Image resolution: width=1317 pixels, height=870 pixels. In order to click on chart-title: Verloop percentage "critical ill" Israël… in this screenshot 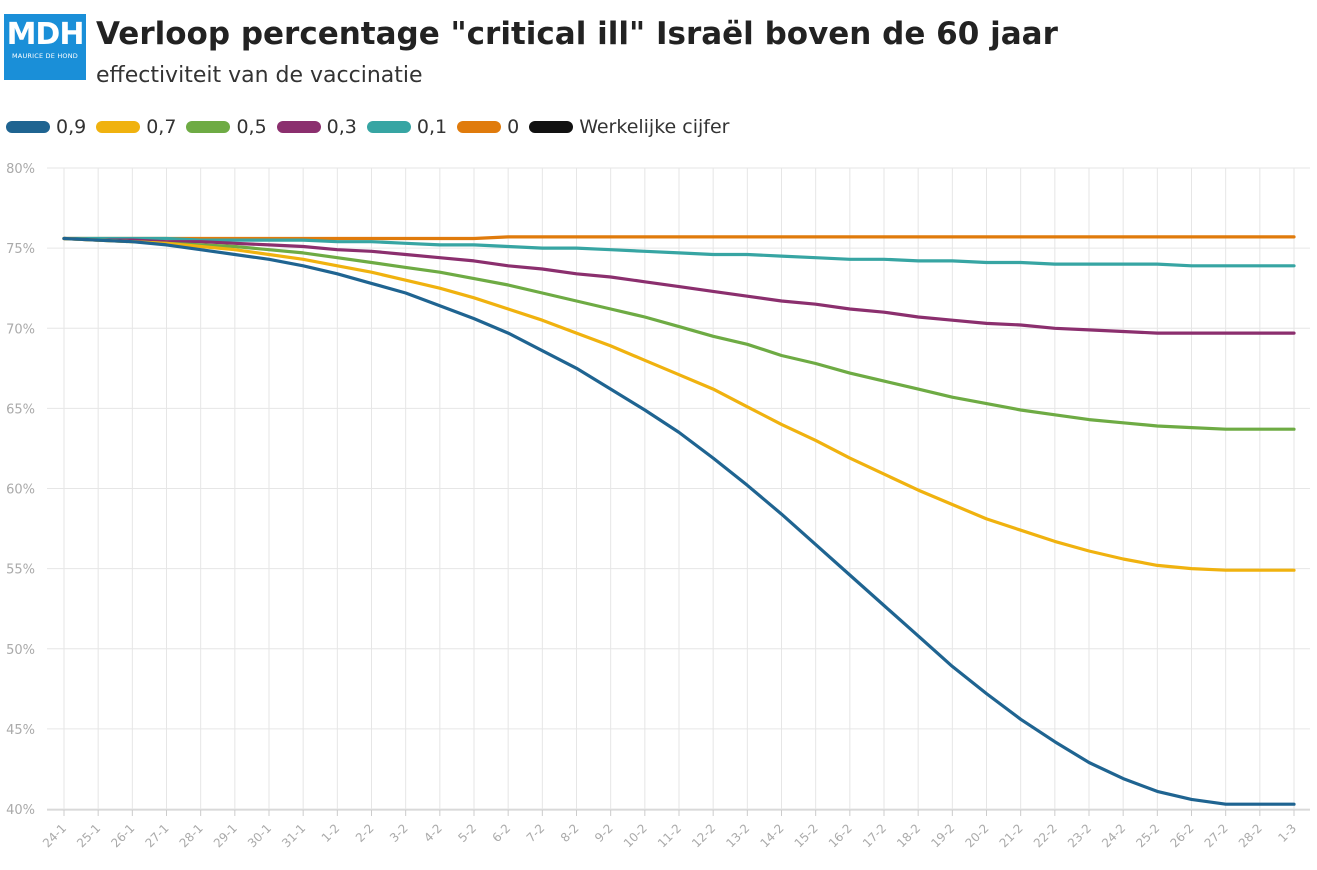, I will do `click(577, 34)`.